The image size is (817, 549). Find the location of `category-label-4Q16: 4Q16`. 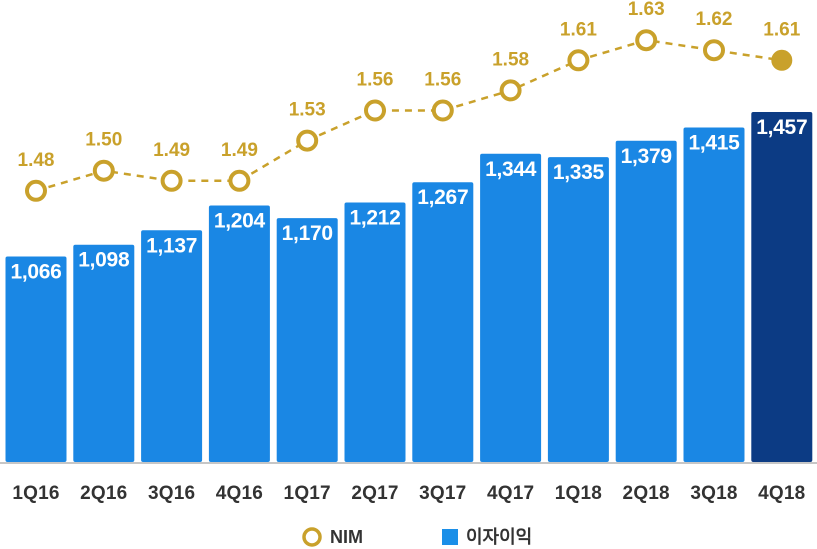

category-label-4Q16: 4Q16 is located at coordinates (239, 493).